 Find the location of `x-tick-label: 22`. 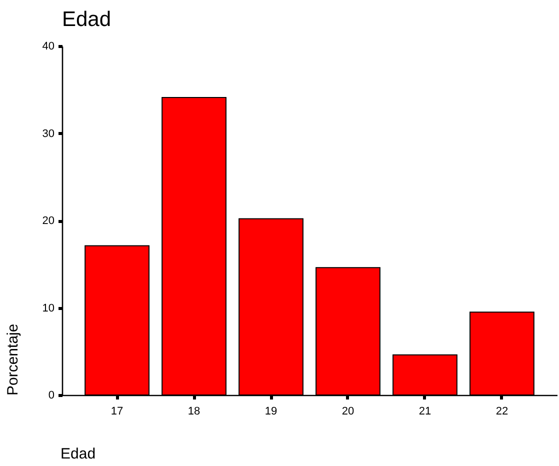

x-tick-label: 22 is located at coordinates (502, 412).